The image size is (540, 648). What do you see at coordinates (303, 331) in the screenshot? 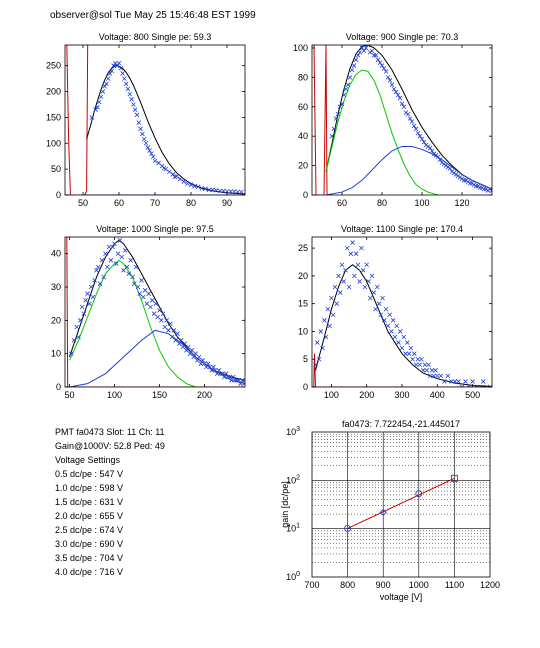
I see `y-tick-label: 10` at bounding box center [303, 331].